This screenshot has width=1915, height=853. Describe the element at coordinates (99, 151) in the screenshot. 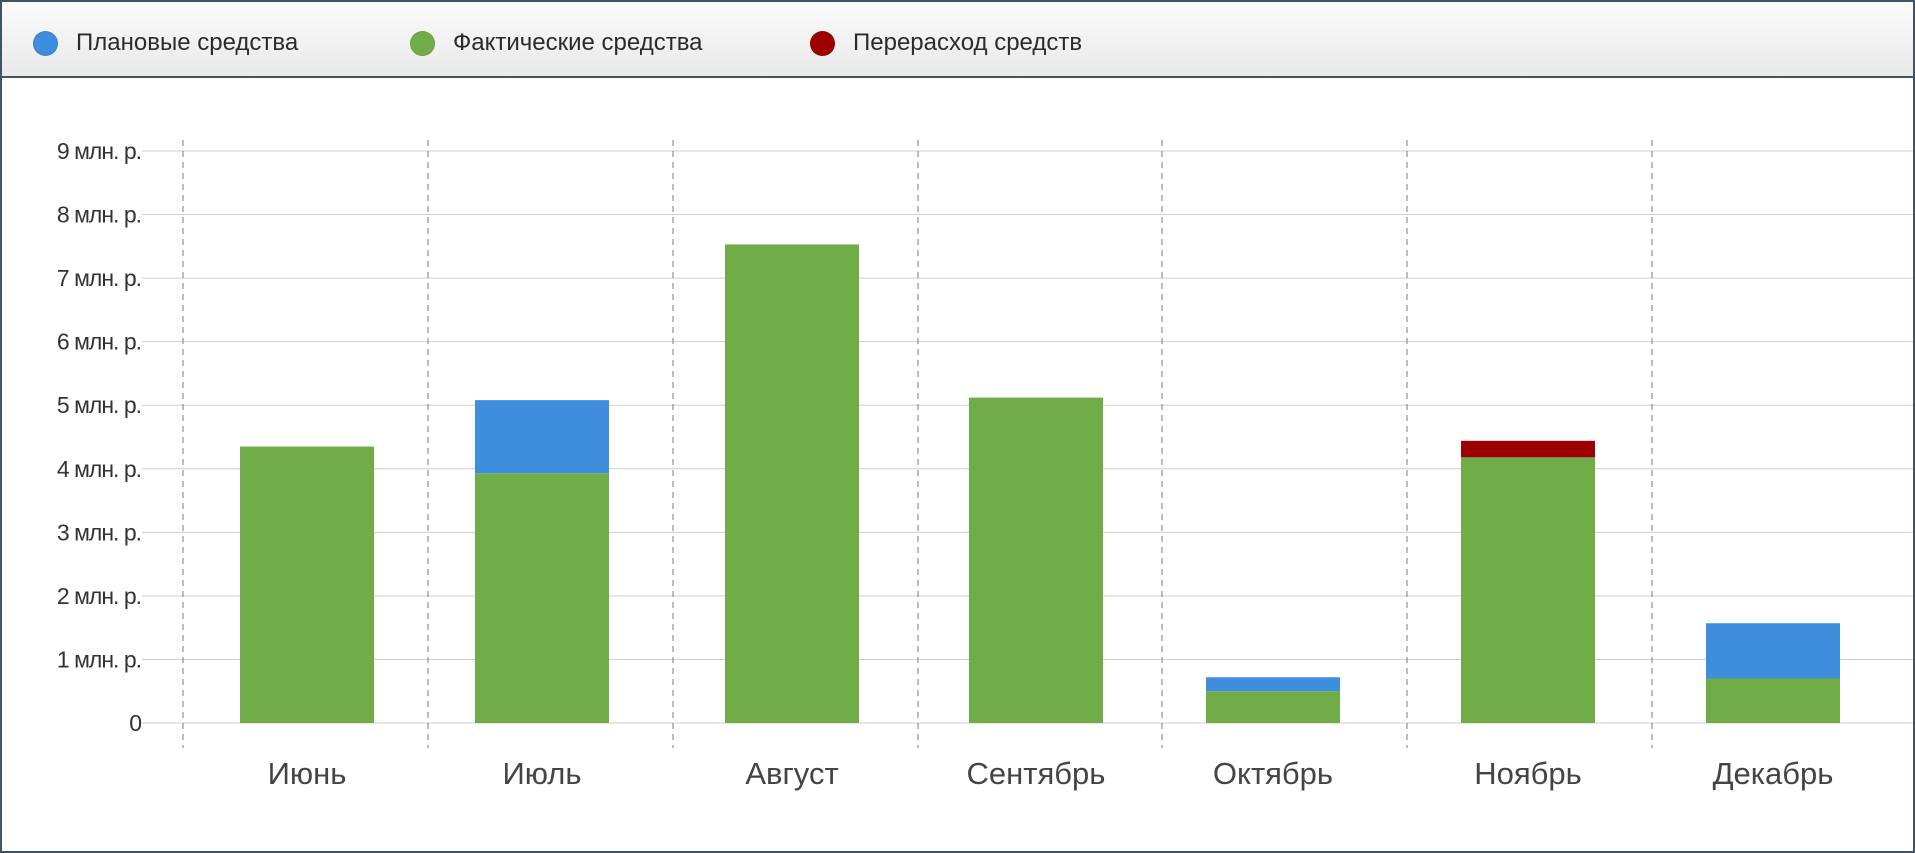

I see `y-tick-label: 9 млн. р.` at that location.